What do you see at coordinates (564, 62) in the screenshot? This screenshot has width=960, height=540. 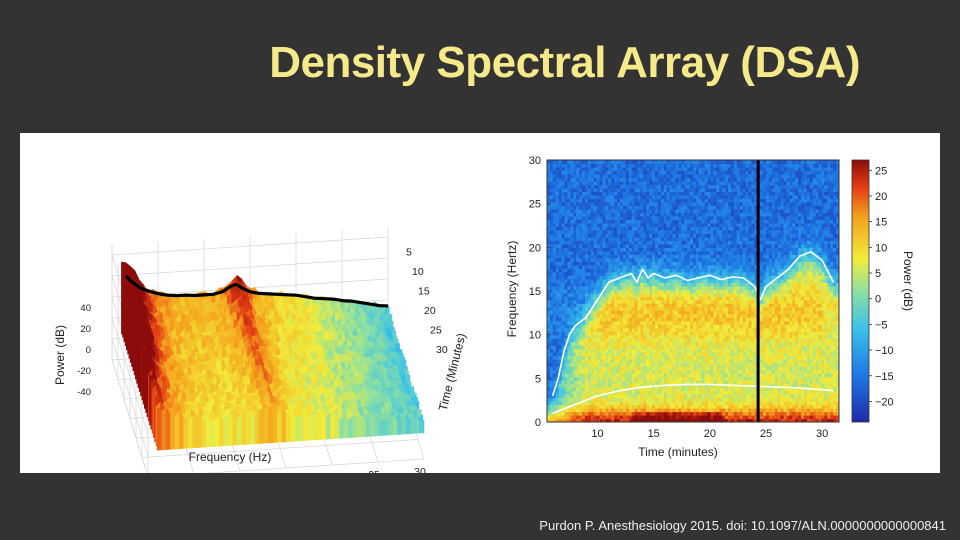 I see `slide-title: Density Spectral Array (DSA)` at bounding box center [564, 62].